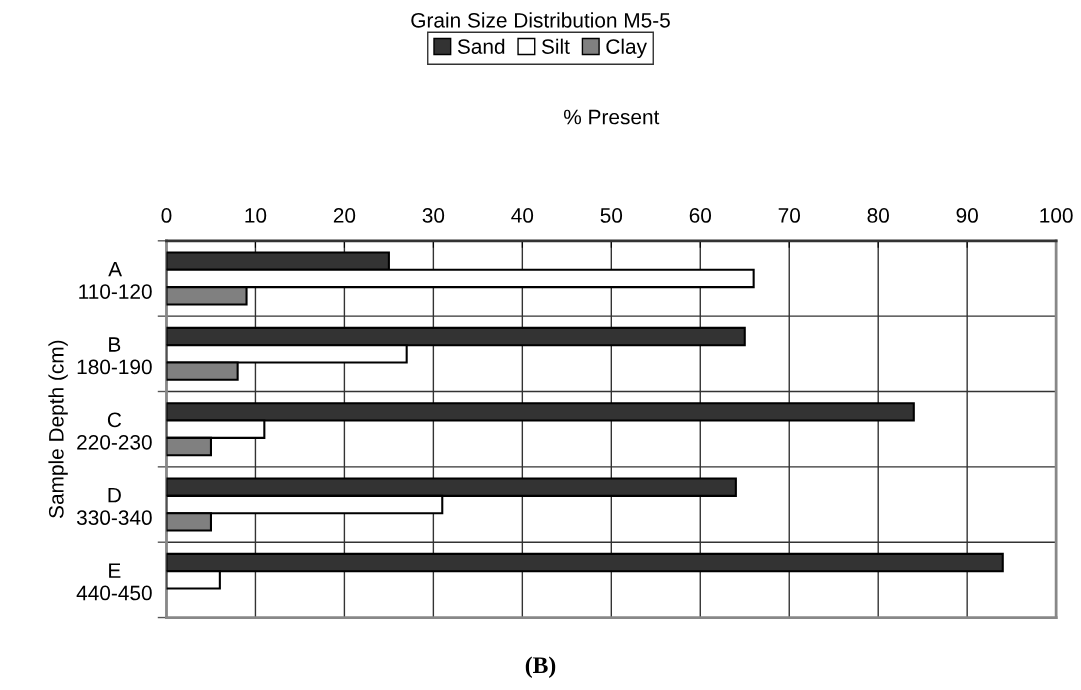 Image resolution: width=1081 pixels, height=690 pixels. What do you see at coordinates (700, 215) in the screenshot?
I see `x-tick-label: 60` at bounding box center [700, 215].